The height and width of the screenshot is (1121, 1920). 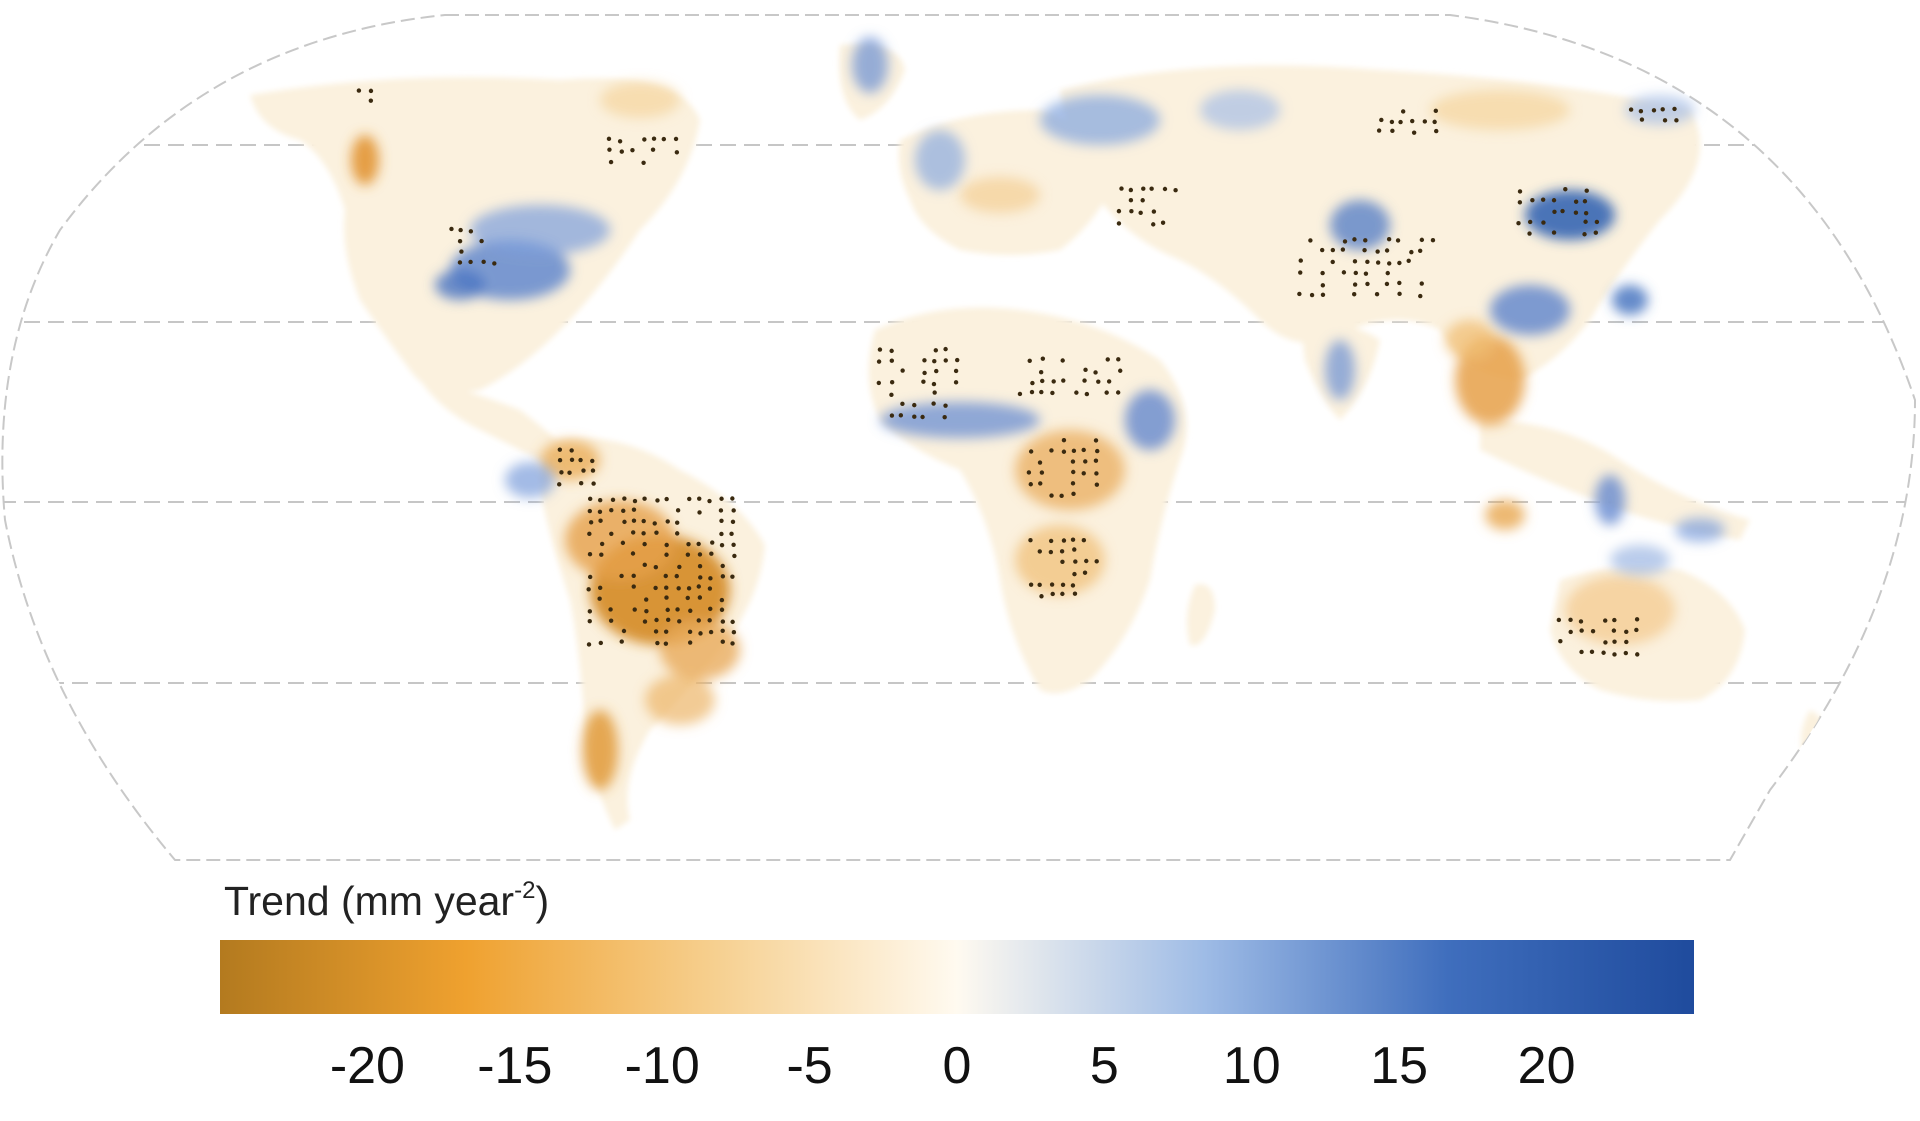 What do you see at coordinates (1251, 1066) in the screenshot?
I see `colorbar-tick-label: 10` at bounding box center [1251, 1066].